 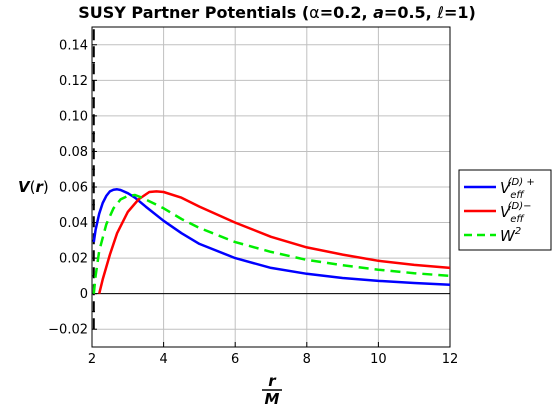 What do you see at coordinates (68, 330) in the screenshot?
I see `y-tick-label: −0.02` at bounding box center [68, 330].